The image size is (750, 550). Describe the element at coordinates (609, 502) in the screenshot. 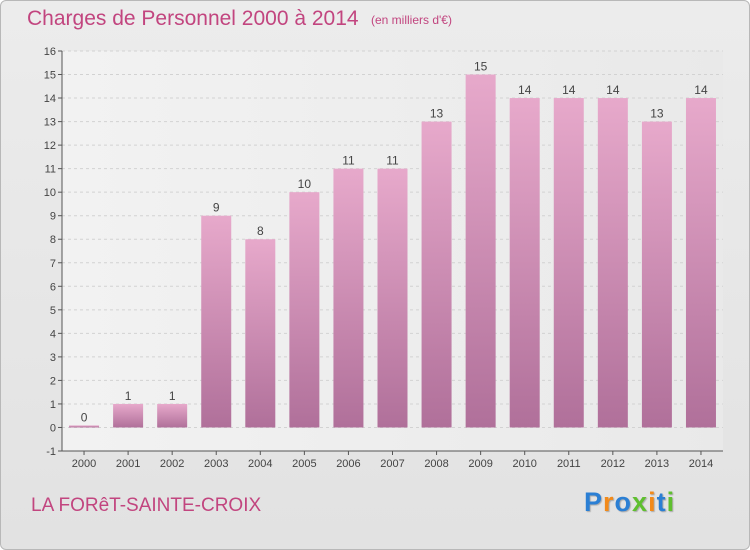

I see `logo-letter: r` at that location.